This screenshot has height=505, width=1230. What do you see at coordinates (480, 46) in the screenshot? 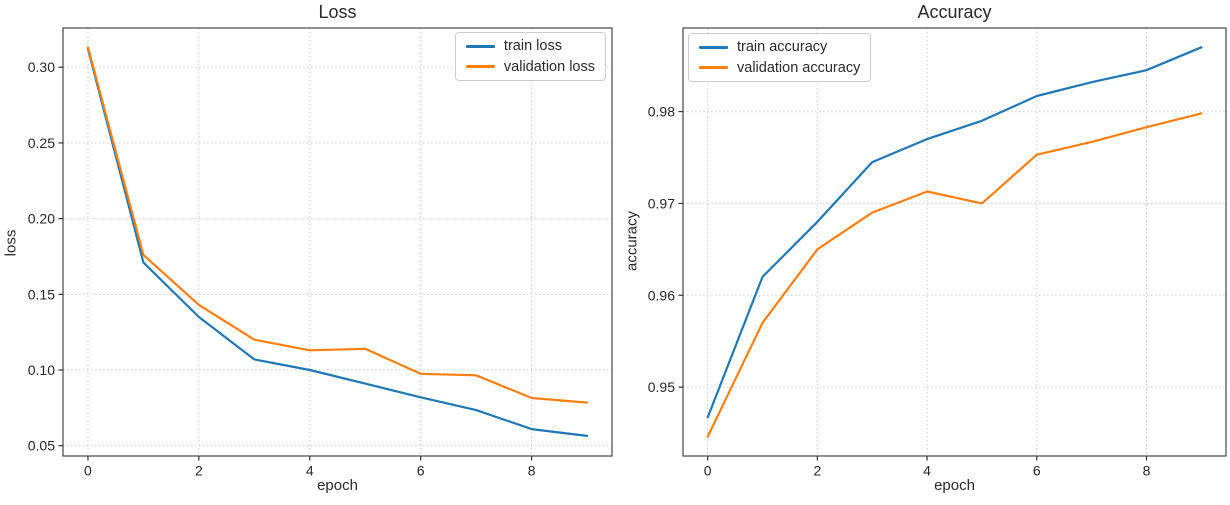
I see `train-loss-line-swatch` at bounding box center [480, 46].